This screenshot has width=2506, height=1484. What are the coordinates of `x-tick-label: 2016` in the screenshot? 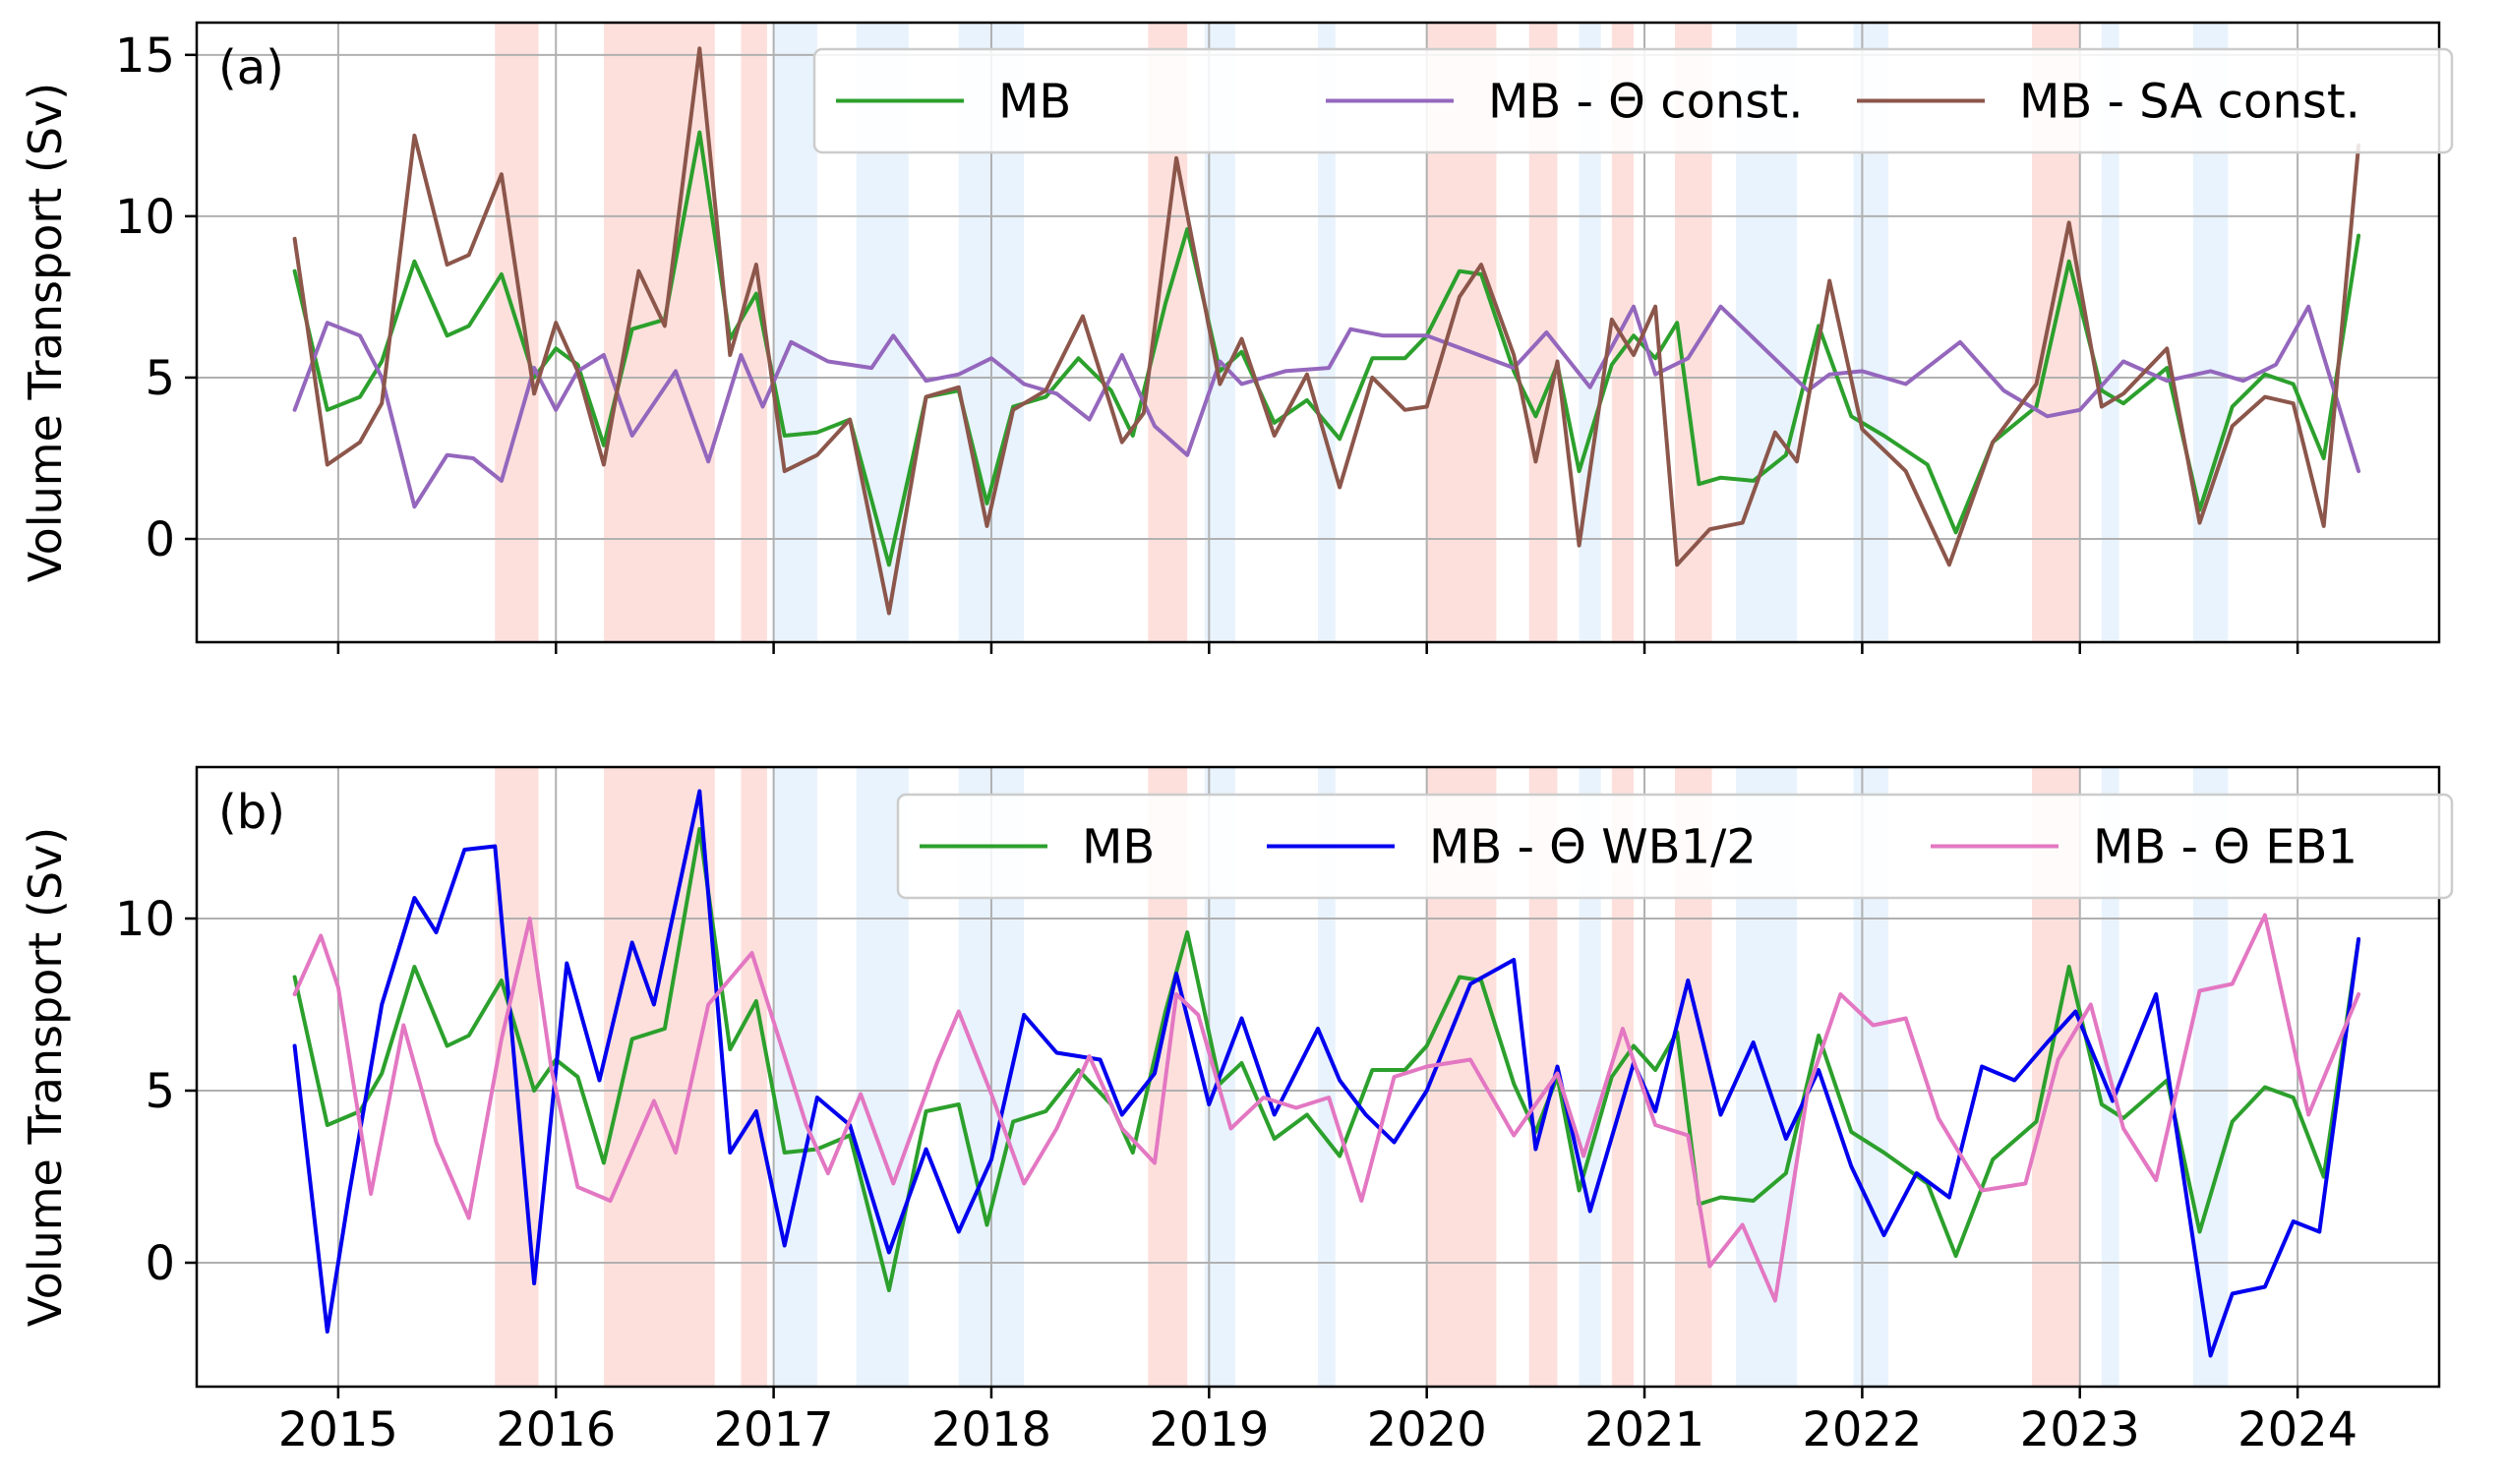 It's located at (556, 1429).